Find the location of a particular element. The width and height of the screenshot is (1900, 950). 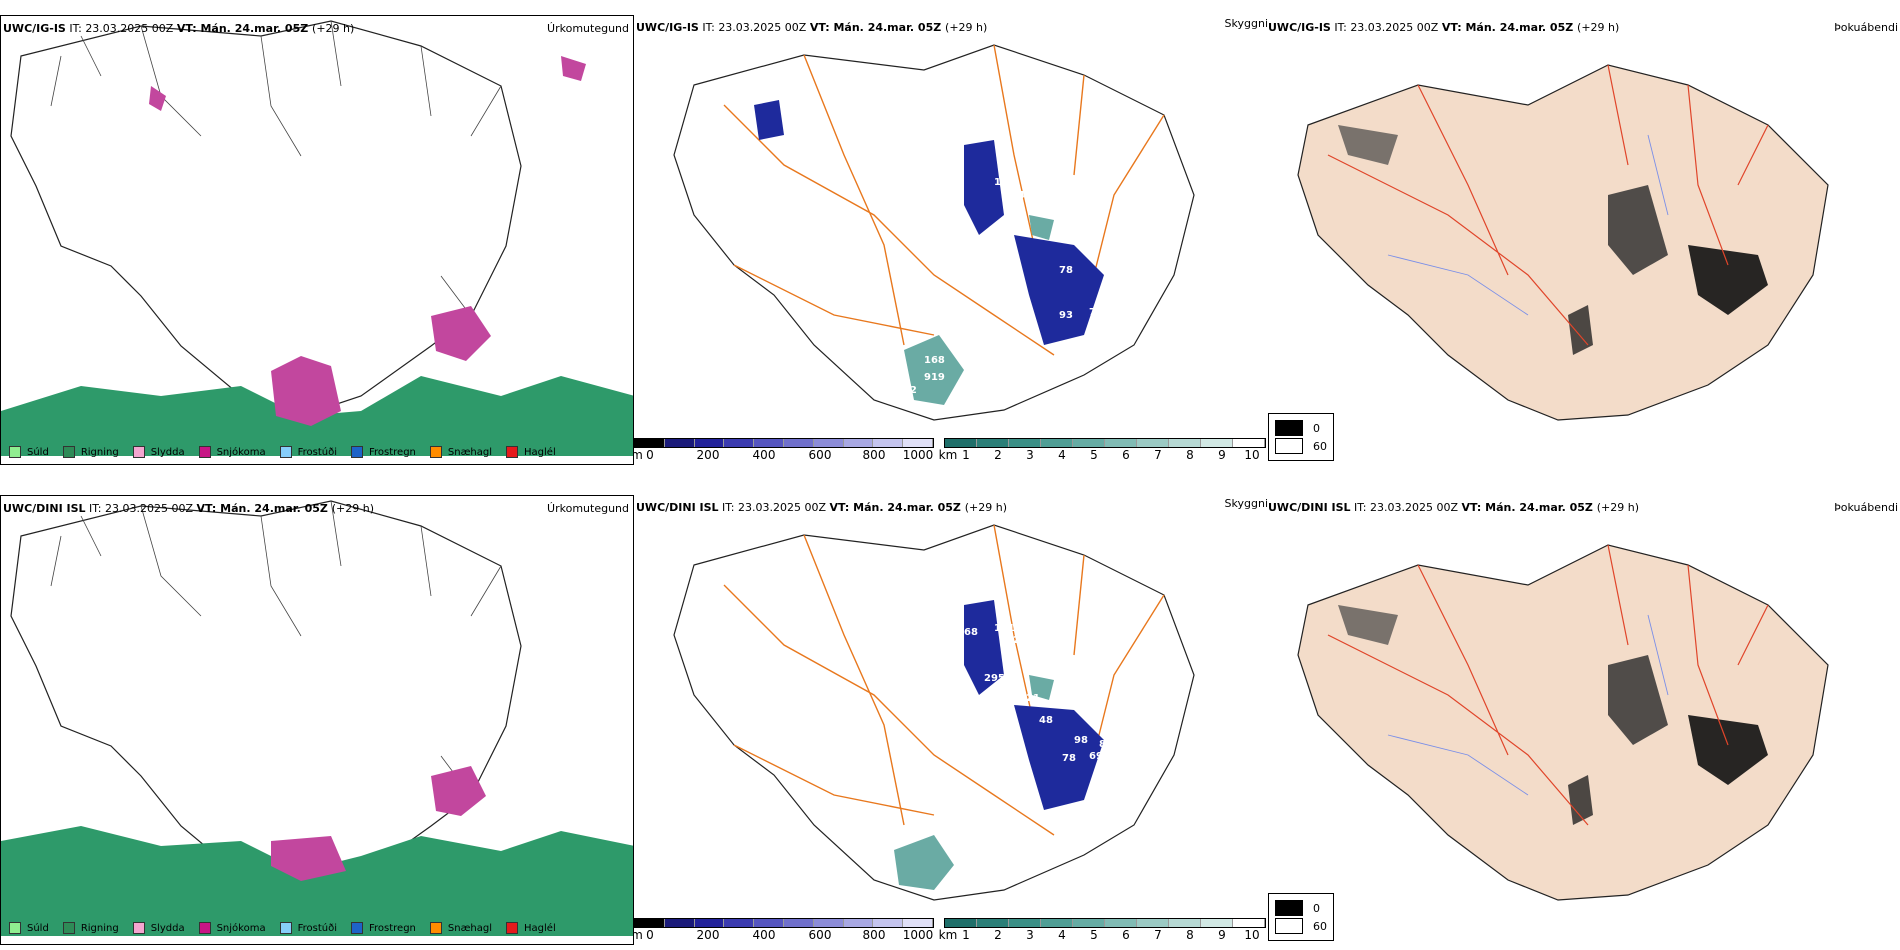

visibility-value: 125 is located at coordinates (1016, 640).